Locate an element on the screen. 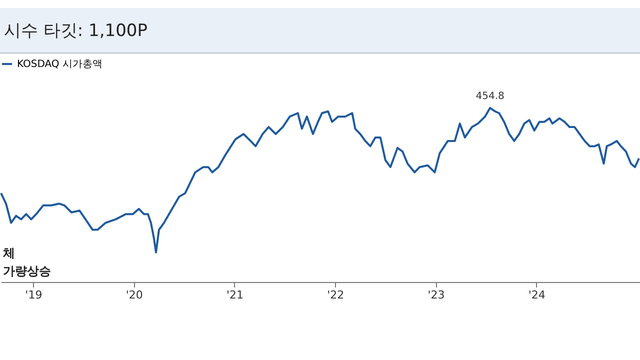 Image resolution: width=640 pixels, height=360 pixels. x-tick-label: '19 is located at coordinates (33, 295).